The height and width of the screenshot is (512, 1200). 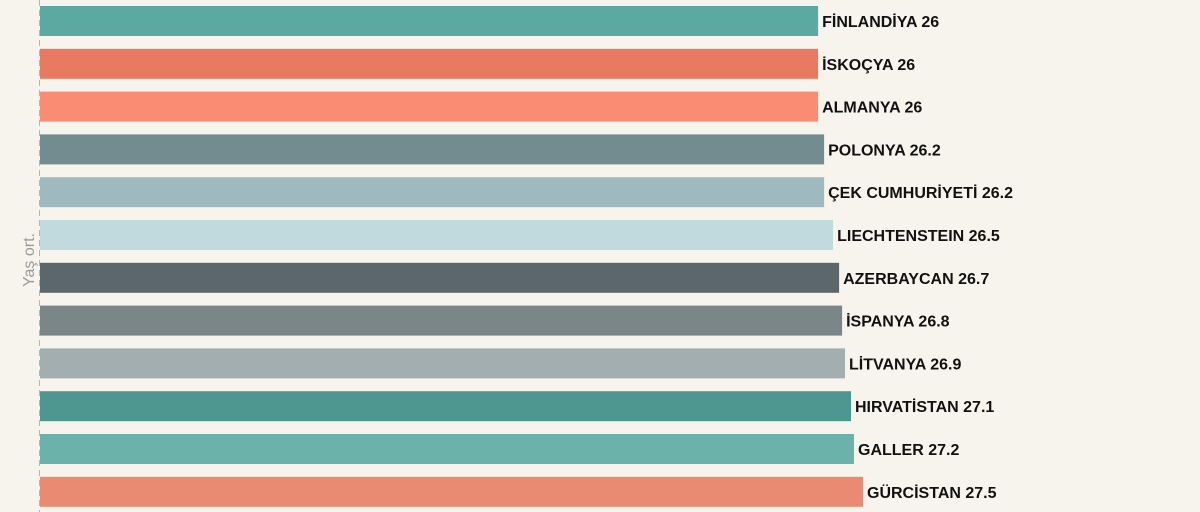 I want to click on bar-data-label: İSKOÇYA 26, so click(x=868, y=65).